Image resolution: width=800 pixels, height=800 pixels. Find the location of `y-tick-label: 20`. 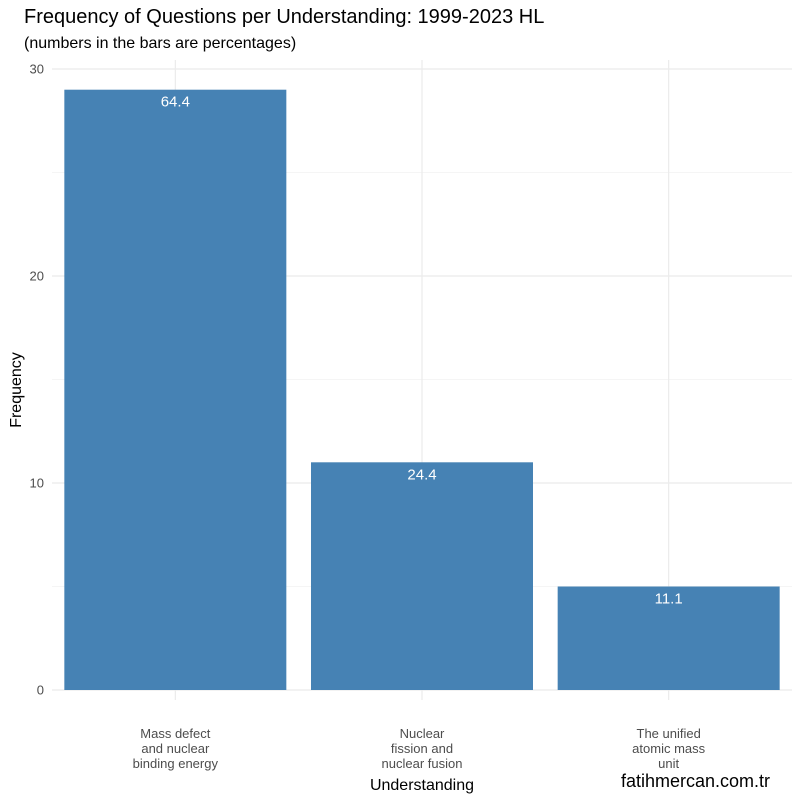

y-tick-label: 20 is located at coordinates (37, 276).